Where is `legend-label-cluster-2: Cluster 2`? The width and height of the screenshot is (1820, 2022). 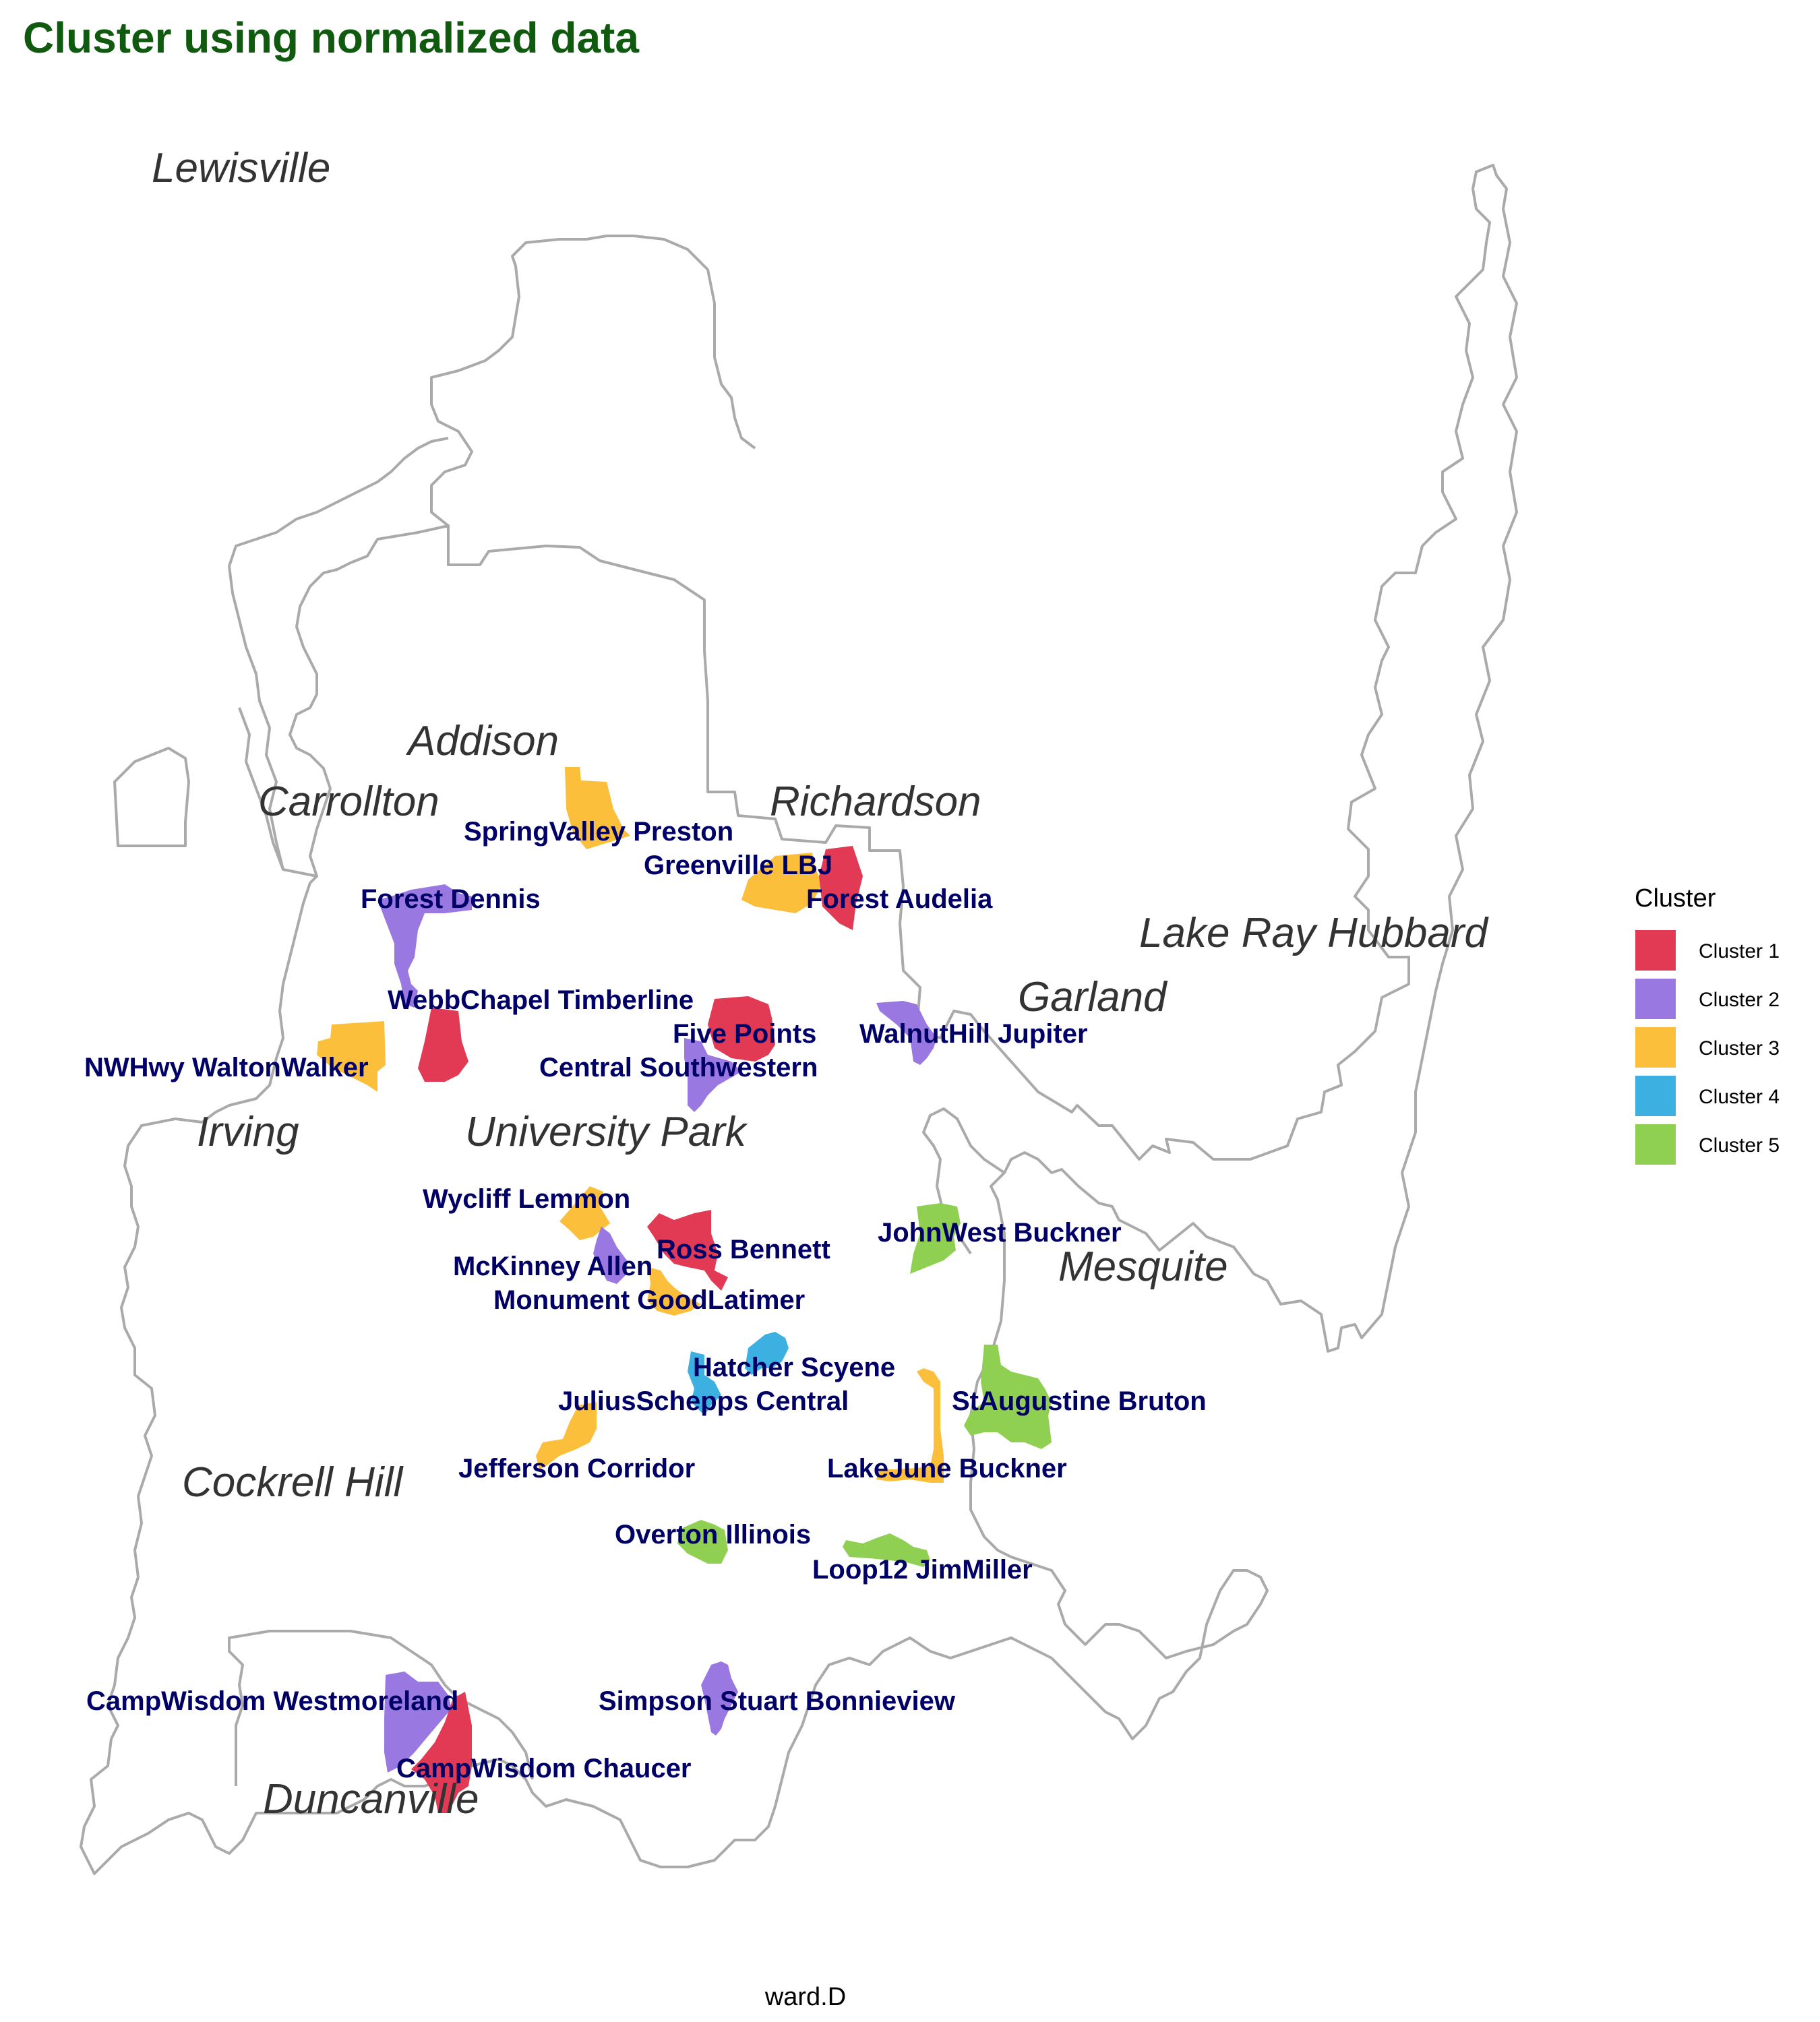
legend-label-cluster-2: Cluster 2 is located at coordinates (1739, 1000).